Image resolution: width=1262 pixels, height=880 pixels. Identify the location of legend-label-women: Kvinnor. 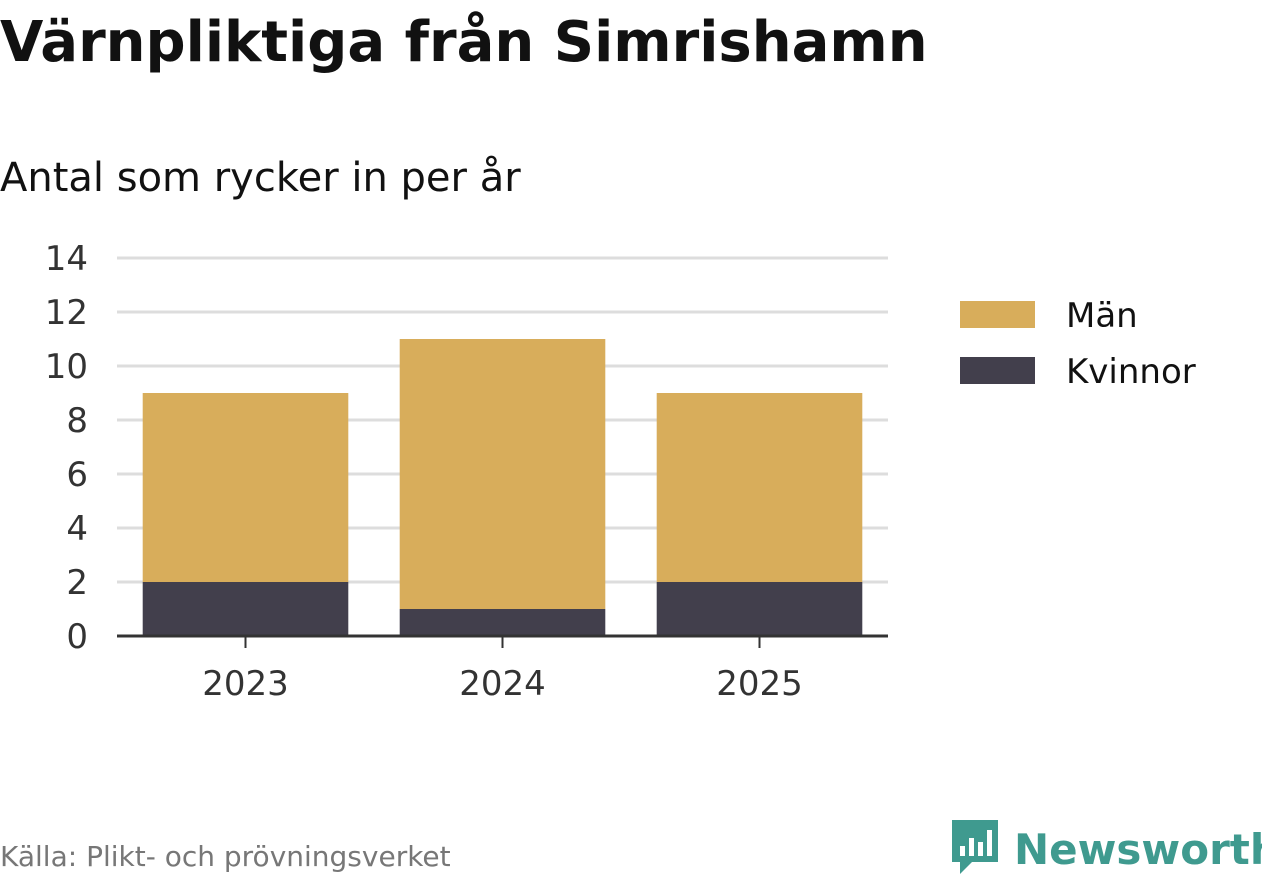
(1131, 372).